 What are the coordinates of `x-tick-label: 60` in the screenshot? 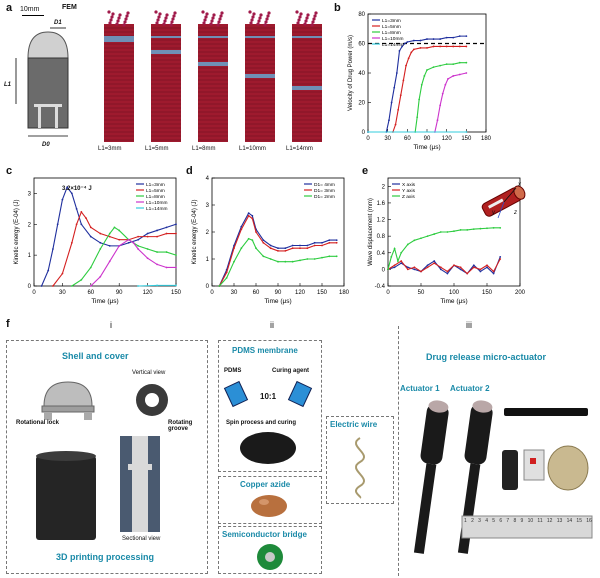 It's located at (407, 139).